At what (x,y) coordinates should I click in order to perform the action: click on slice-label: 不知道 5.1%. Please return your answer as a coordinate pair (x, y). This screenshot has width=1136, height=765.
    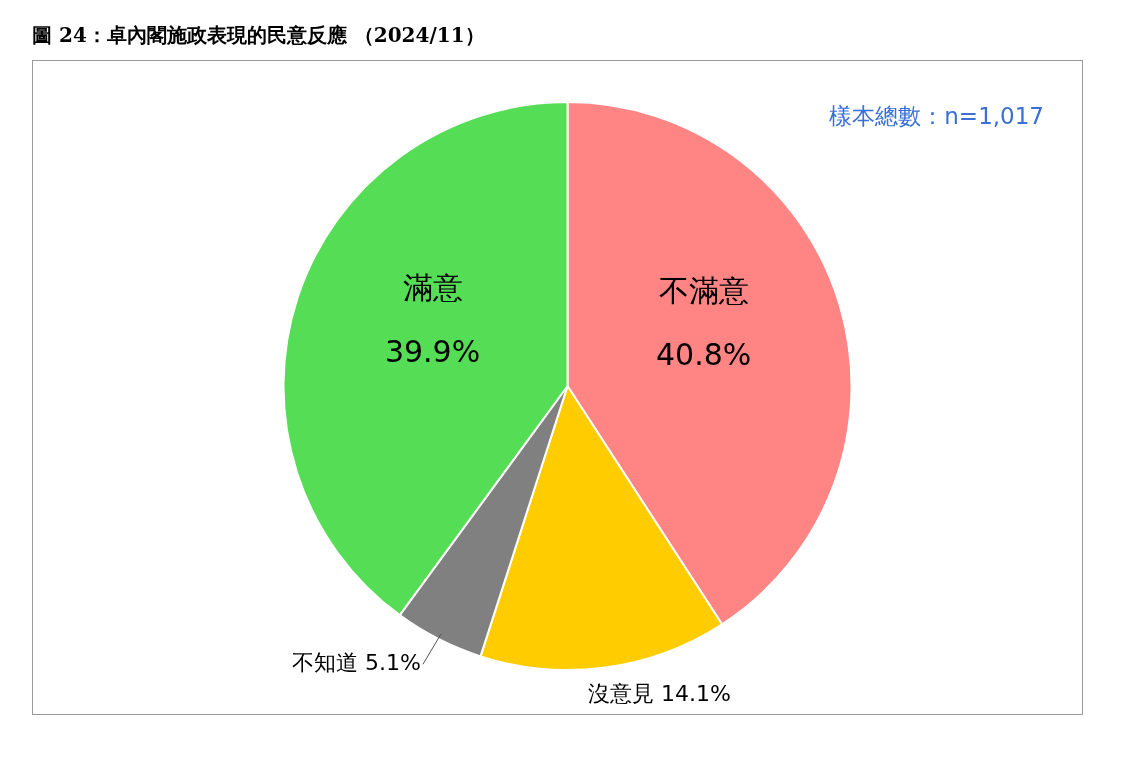
    Looking at the image, I should click on (356, 662).